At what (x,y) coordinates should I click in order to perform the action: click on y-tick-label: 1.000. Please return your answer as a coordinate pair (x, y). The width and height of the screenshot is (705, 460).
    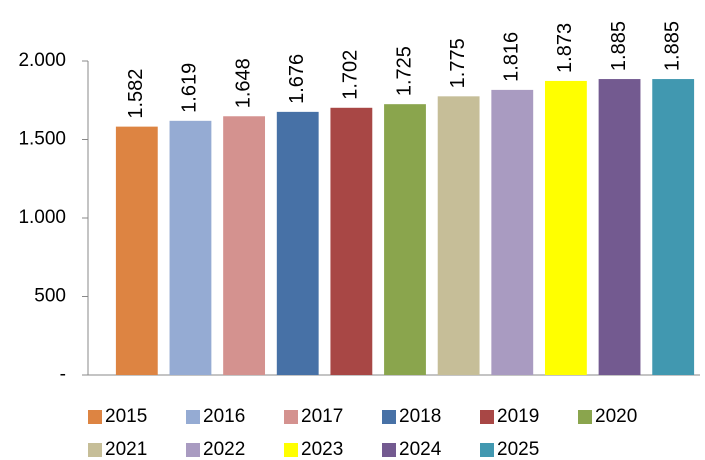
    Looking at the image, I should click on (42, 217).